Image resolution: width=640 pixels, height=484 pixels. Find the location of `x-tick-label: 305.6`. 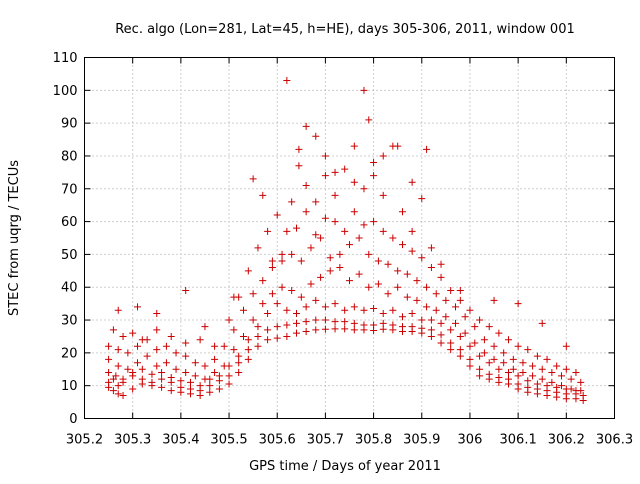

x-tick-label: 305.6 is located at coordinates (277, 440).